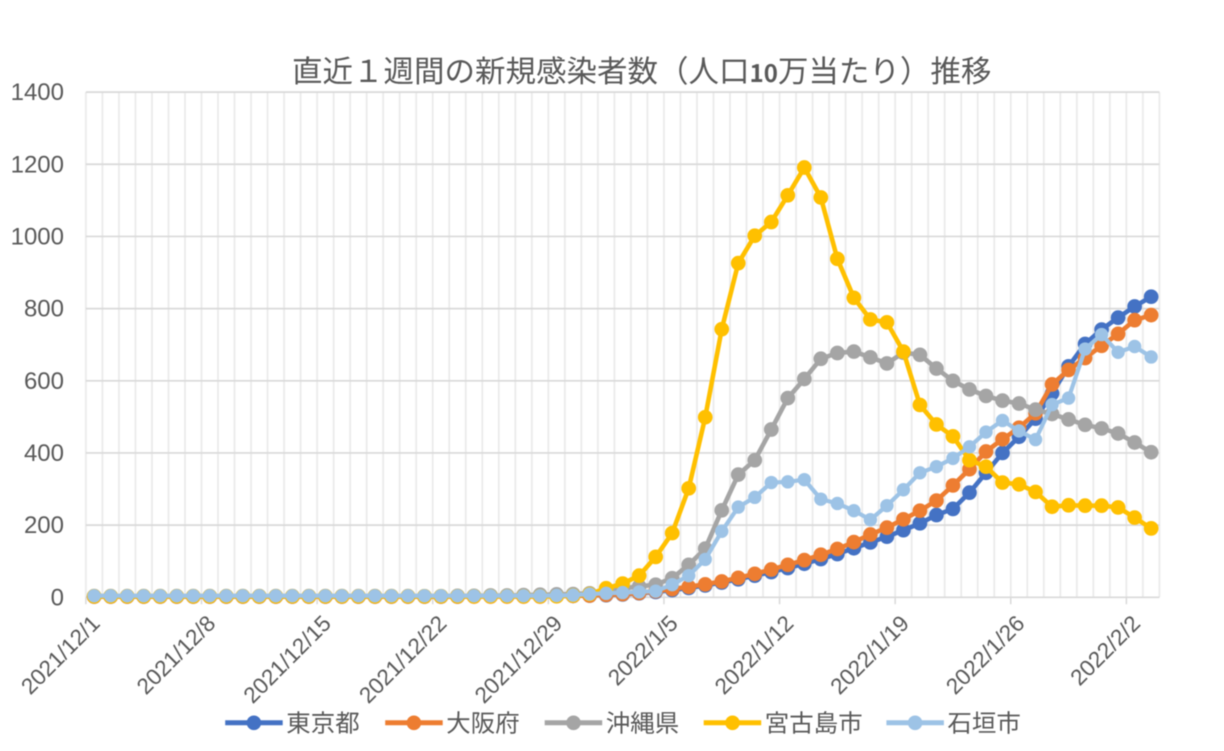  What do you see at coordinates (44, 525) in the screenshot?
I see `svg-text: 200` at bounding box center [44, 525].